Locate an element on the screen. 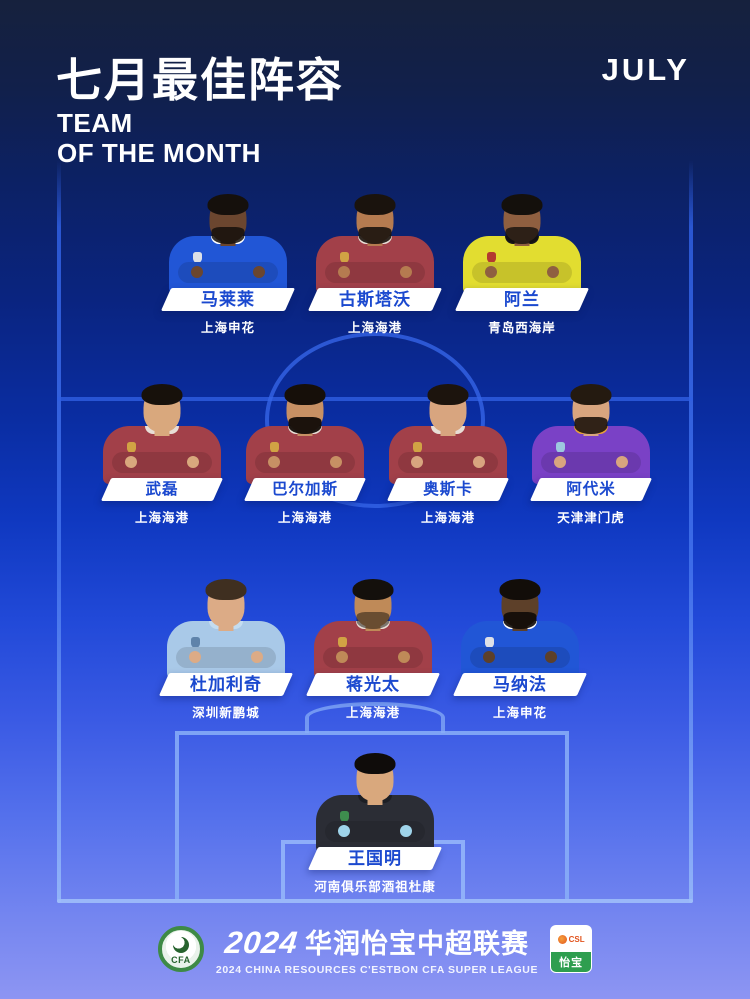 This screenshot has height=999, width=750. player-card: 巴尔加斯 上海海港 is located at coordinates (305, 448).